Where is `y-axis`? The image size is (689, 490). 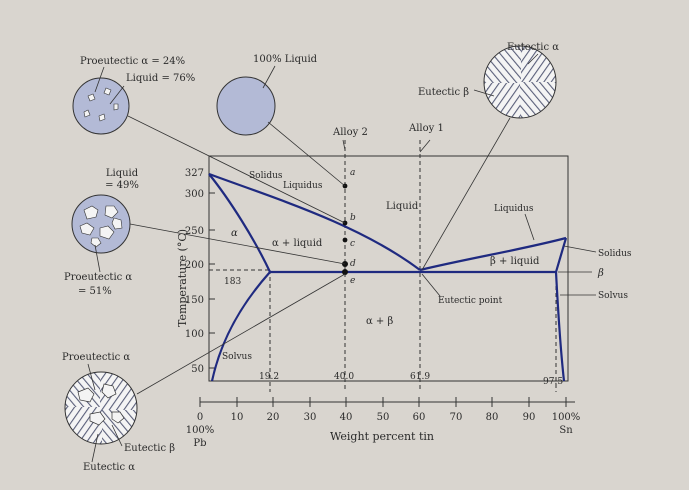
y-axis is located at coordinates (212, 280).